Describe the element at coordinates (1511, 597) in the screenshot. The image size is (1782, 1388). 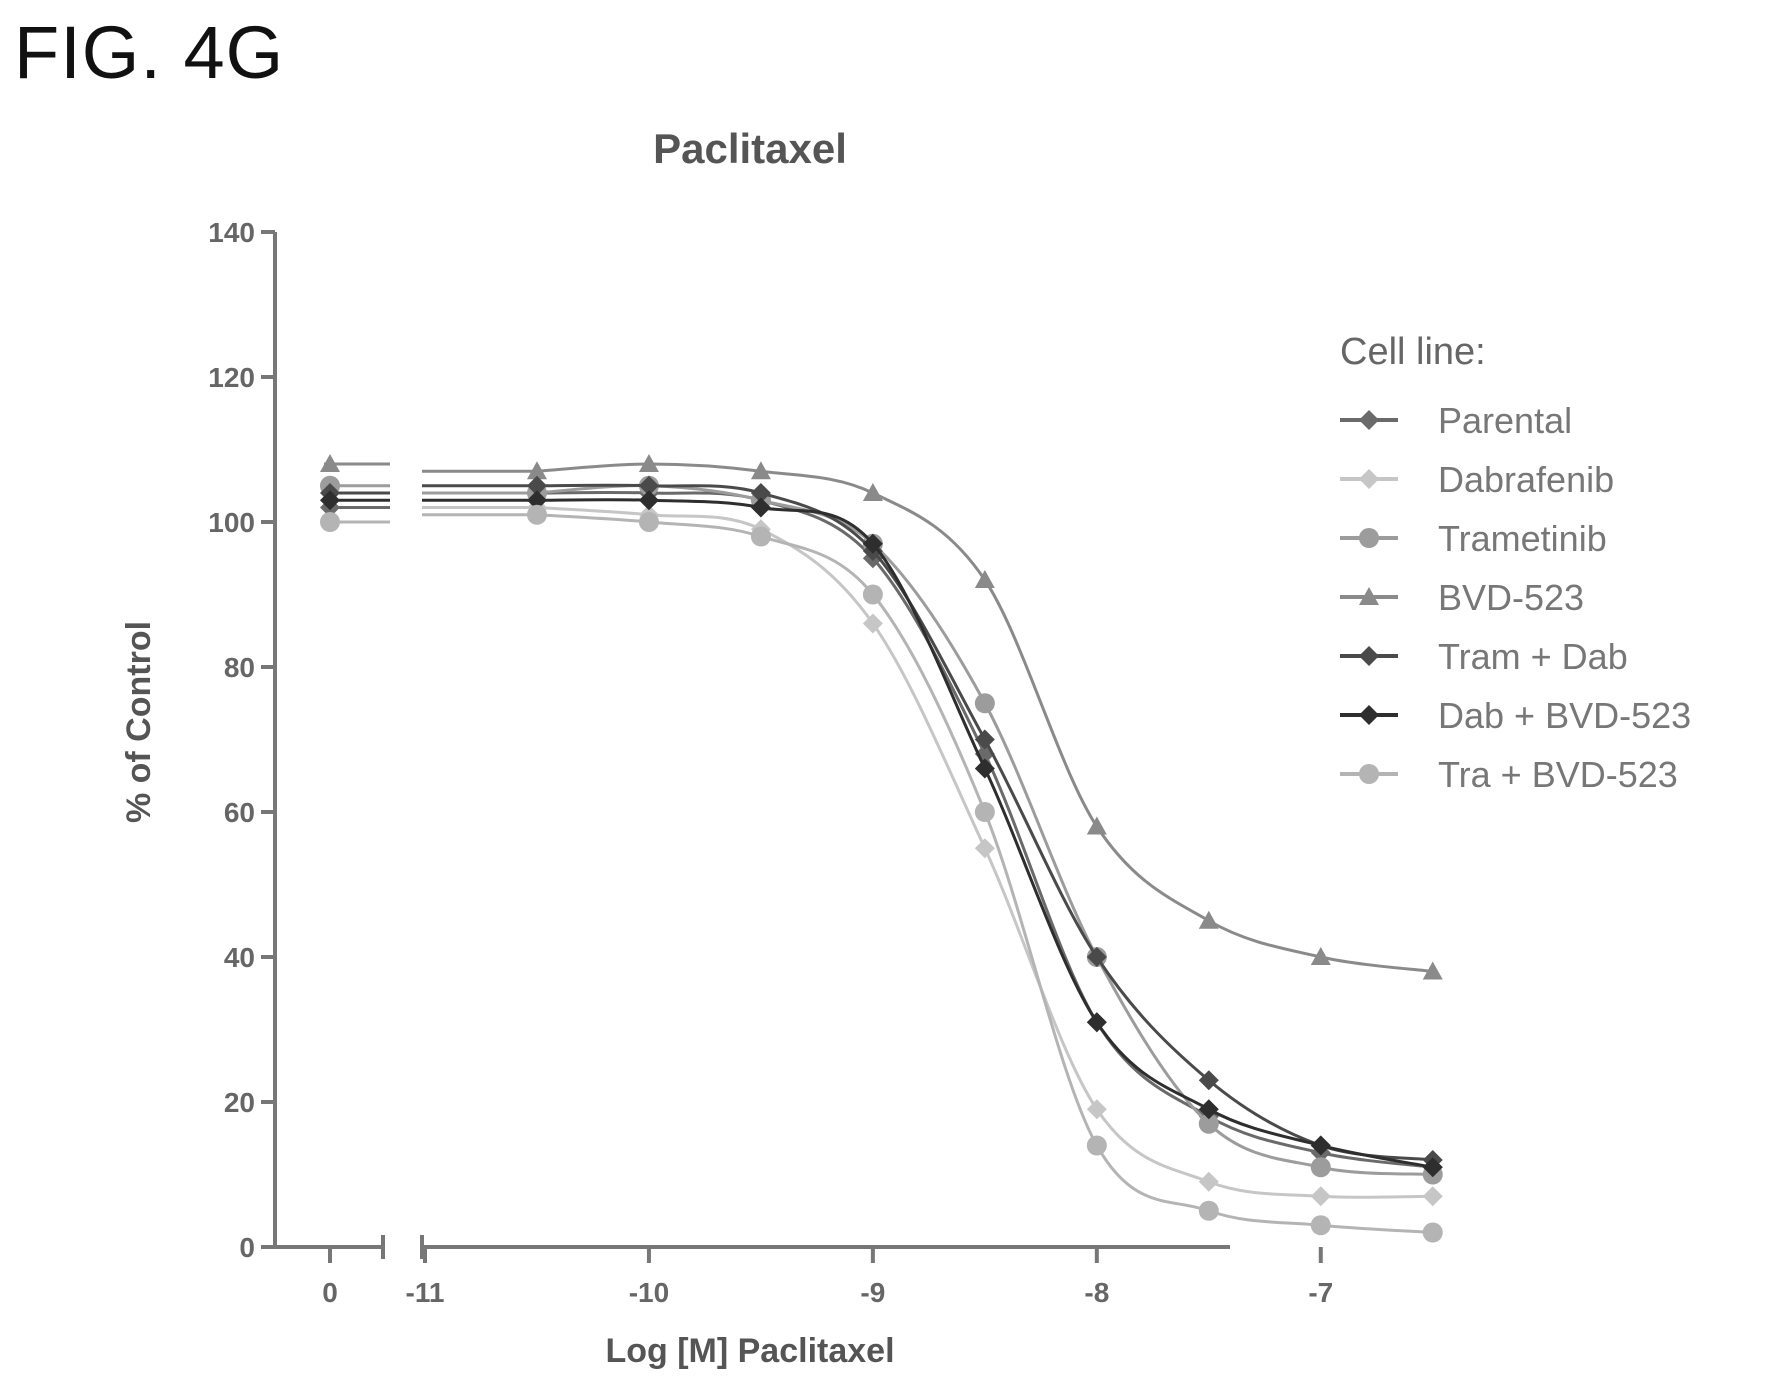
I see `legend-label: BVD-523` at that location.